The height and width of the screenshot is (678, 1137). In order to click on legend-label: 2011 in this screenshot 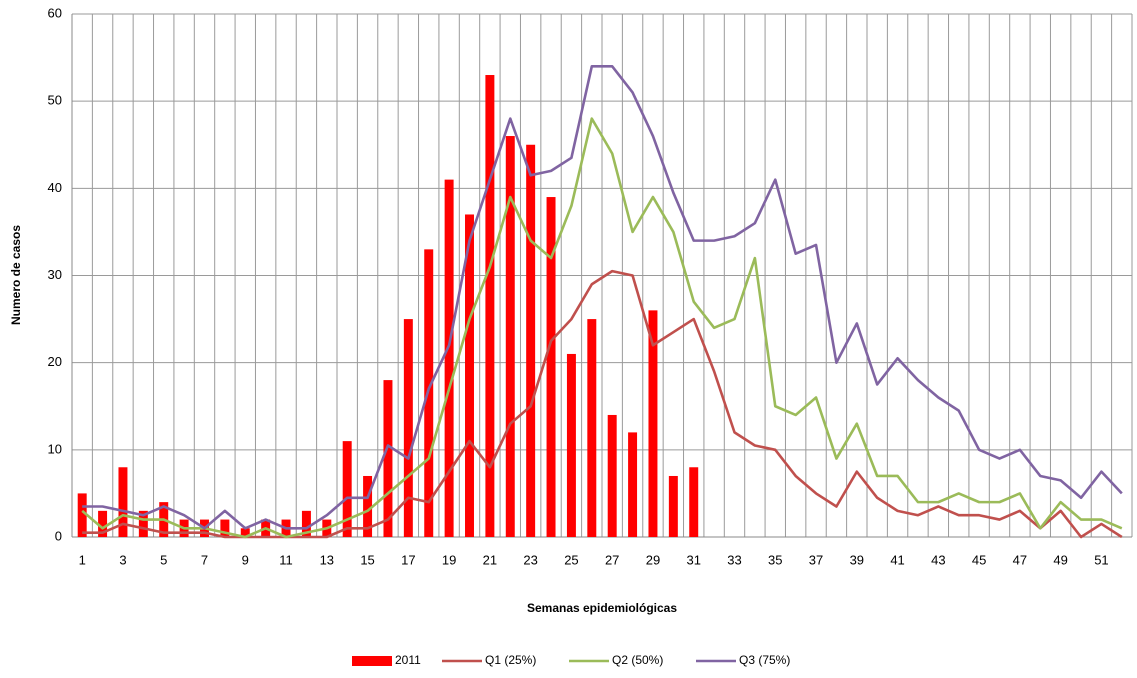, I will do `click(408, 660)`.